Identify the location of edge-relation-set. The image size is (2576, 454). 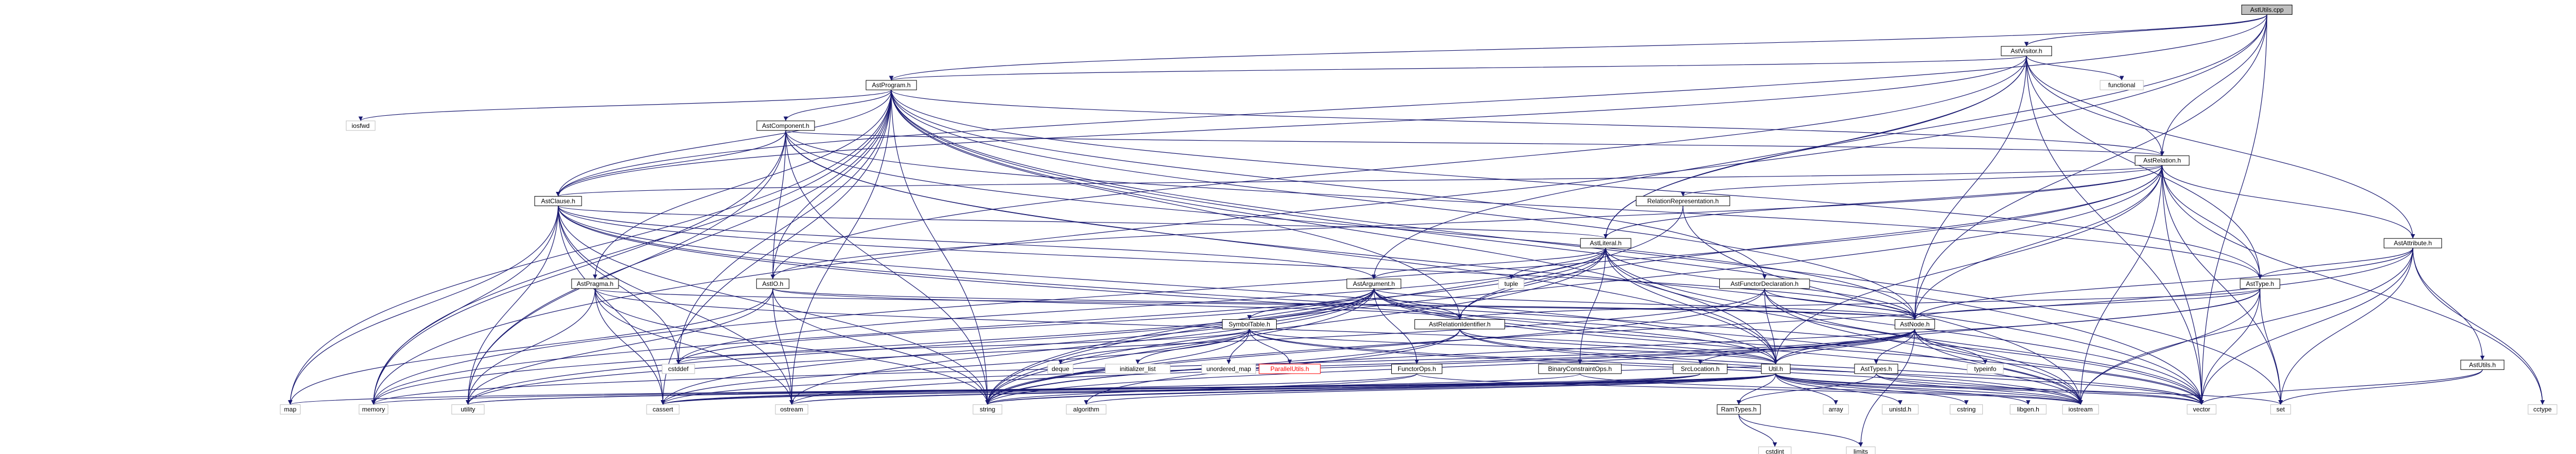
(2222, 285).